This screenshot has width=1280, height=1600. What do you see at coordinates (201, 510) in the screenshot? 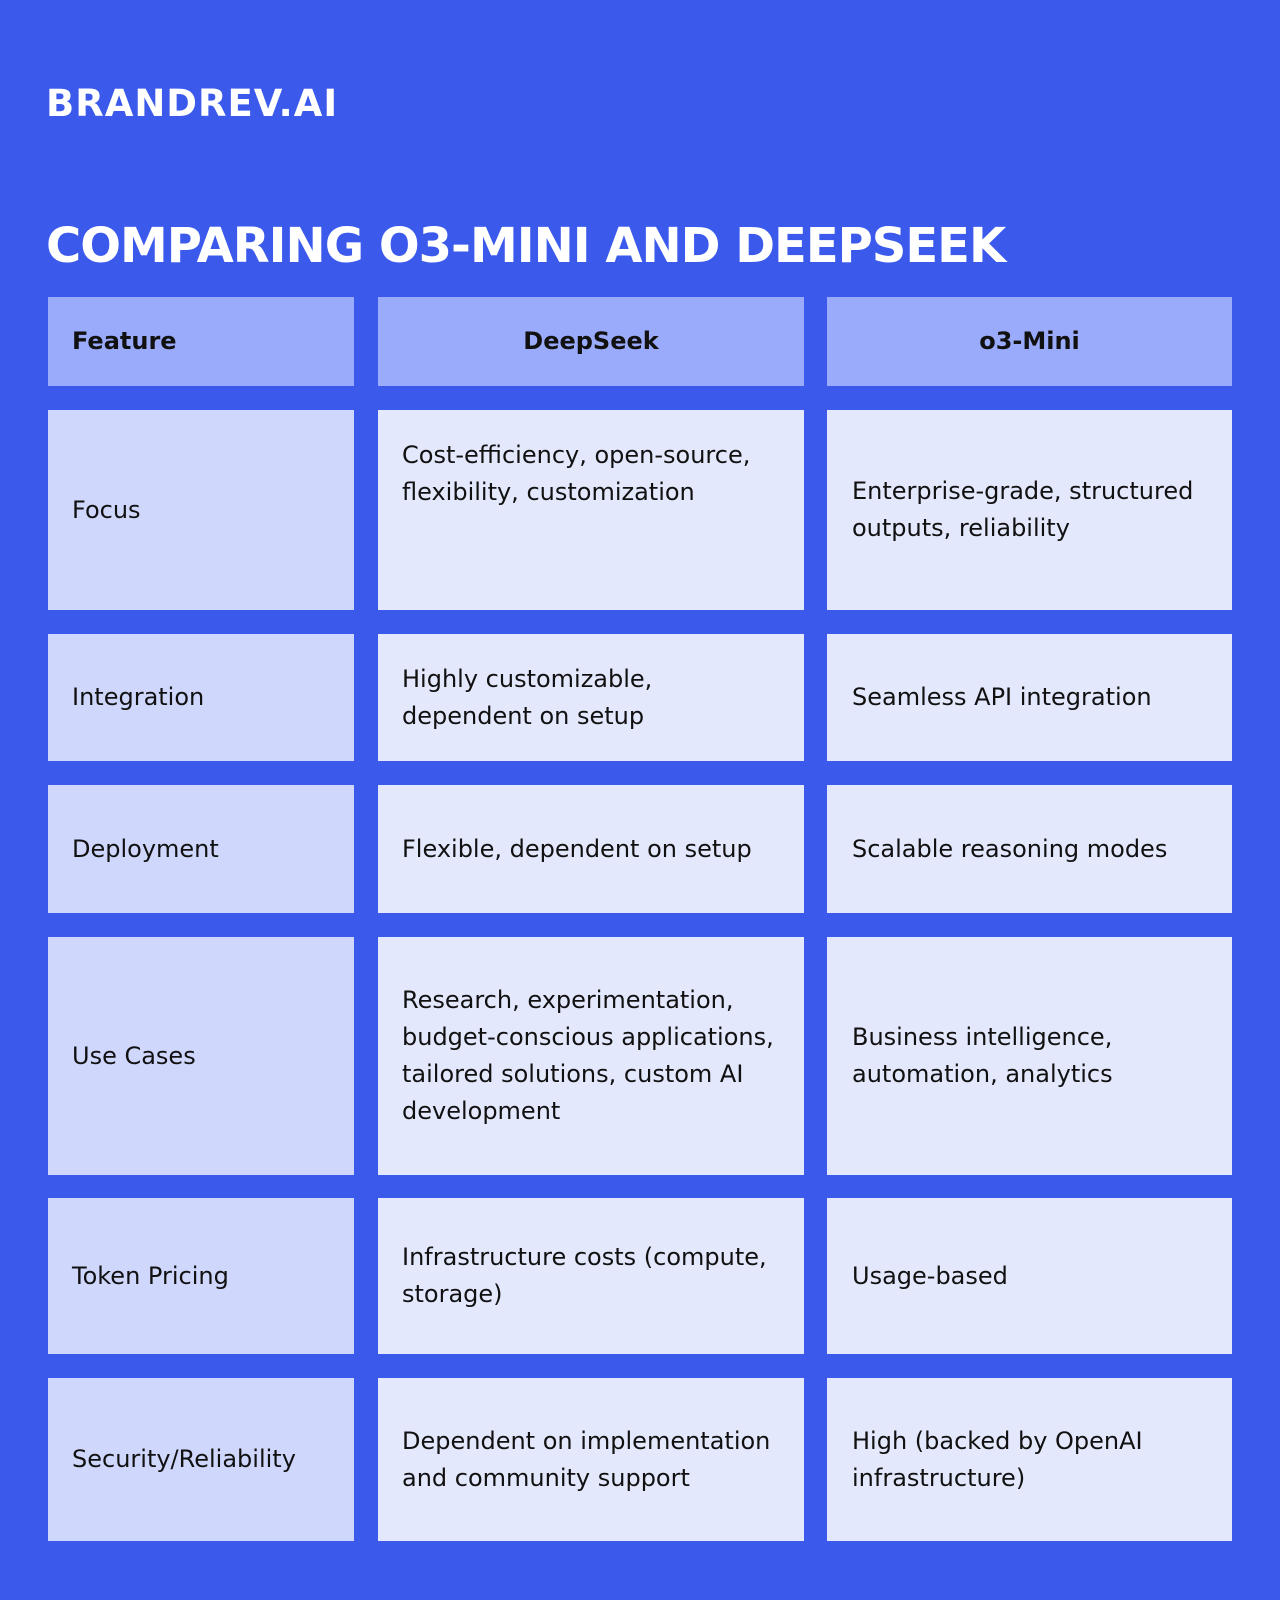
I see `feature-cell: Focus` at bounding box center [201, 510].